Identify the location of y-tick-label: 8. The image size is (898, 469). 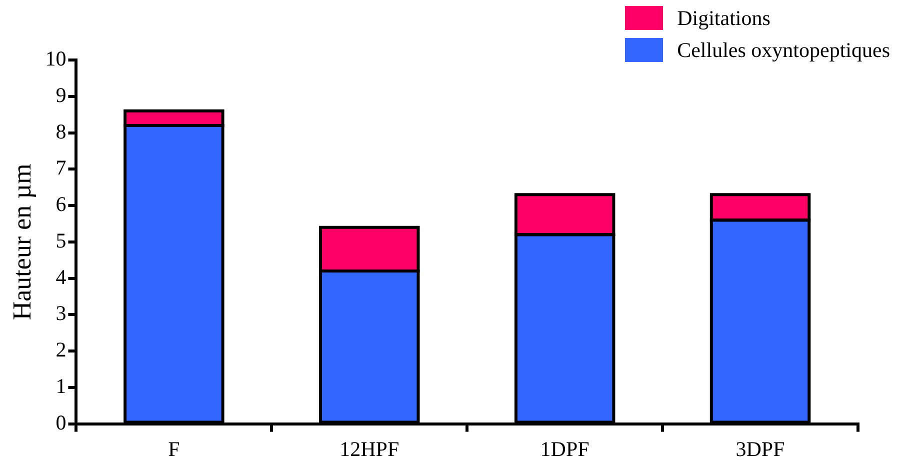
(61, 131).